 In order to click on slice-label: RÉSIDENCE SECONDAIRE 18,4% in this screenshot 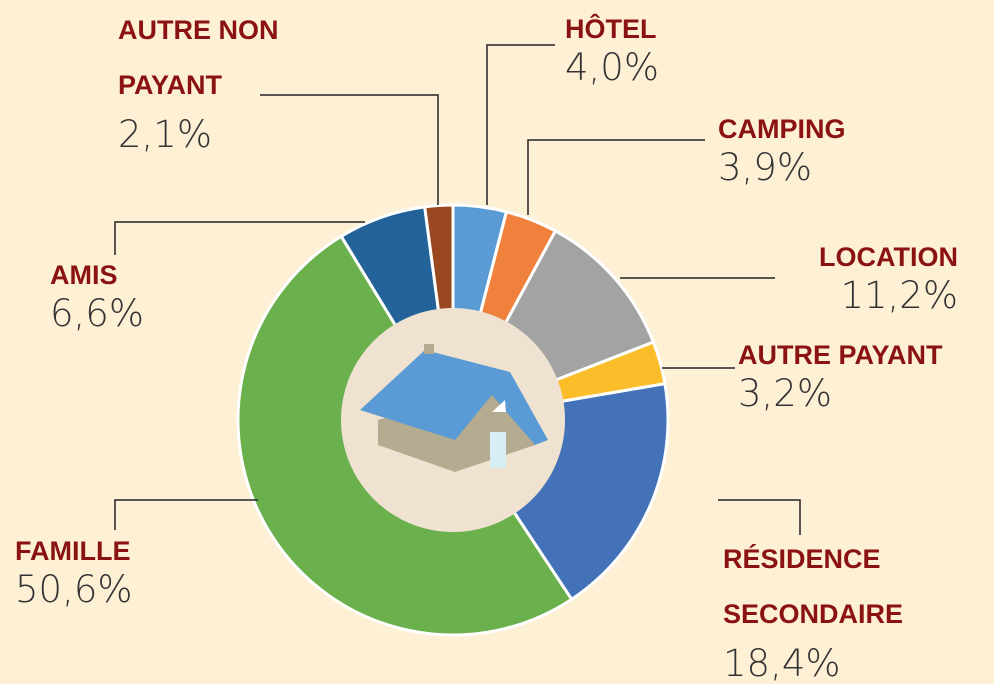, I will do `click(843, 608)`.